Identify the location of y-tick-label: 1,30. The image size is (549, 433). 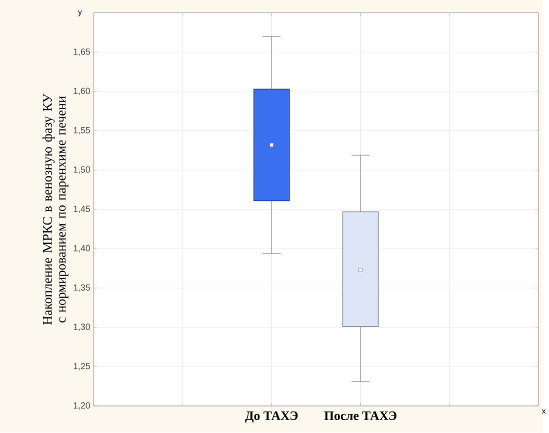
(82, 328).